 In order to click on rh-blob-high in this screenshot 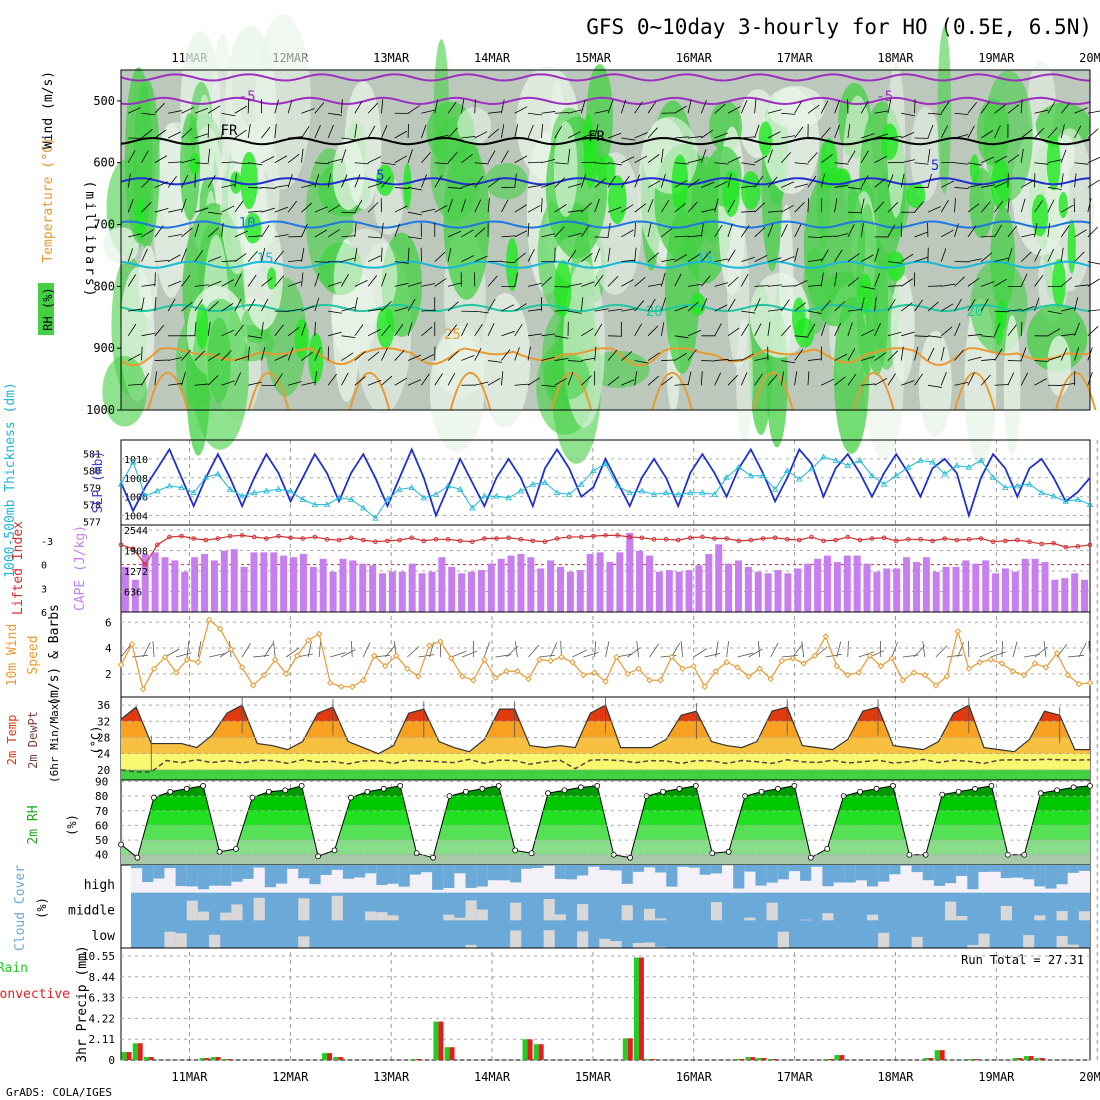, I will do `click(1071, 246)`.